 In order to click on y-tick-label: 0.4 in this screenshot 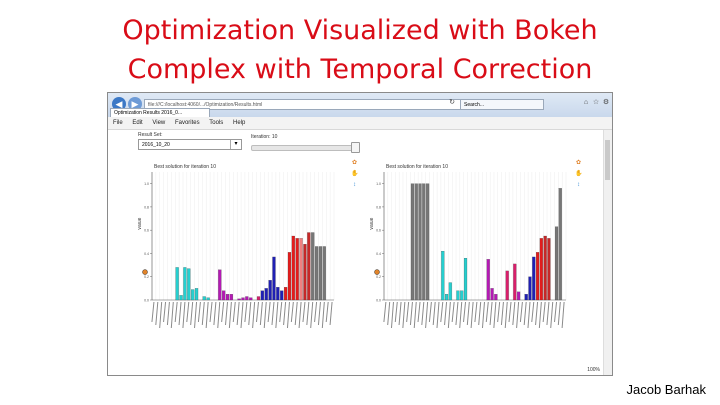, I will do `click(378, 254)`.